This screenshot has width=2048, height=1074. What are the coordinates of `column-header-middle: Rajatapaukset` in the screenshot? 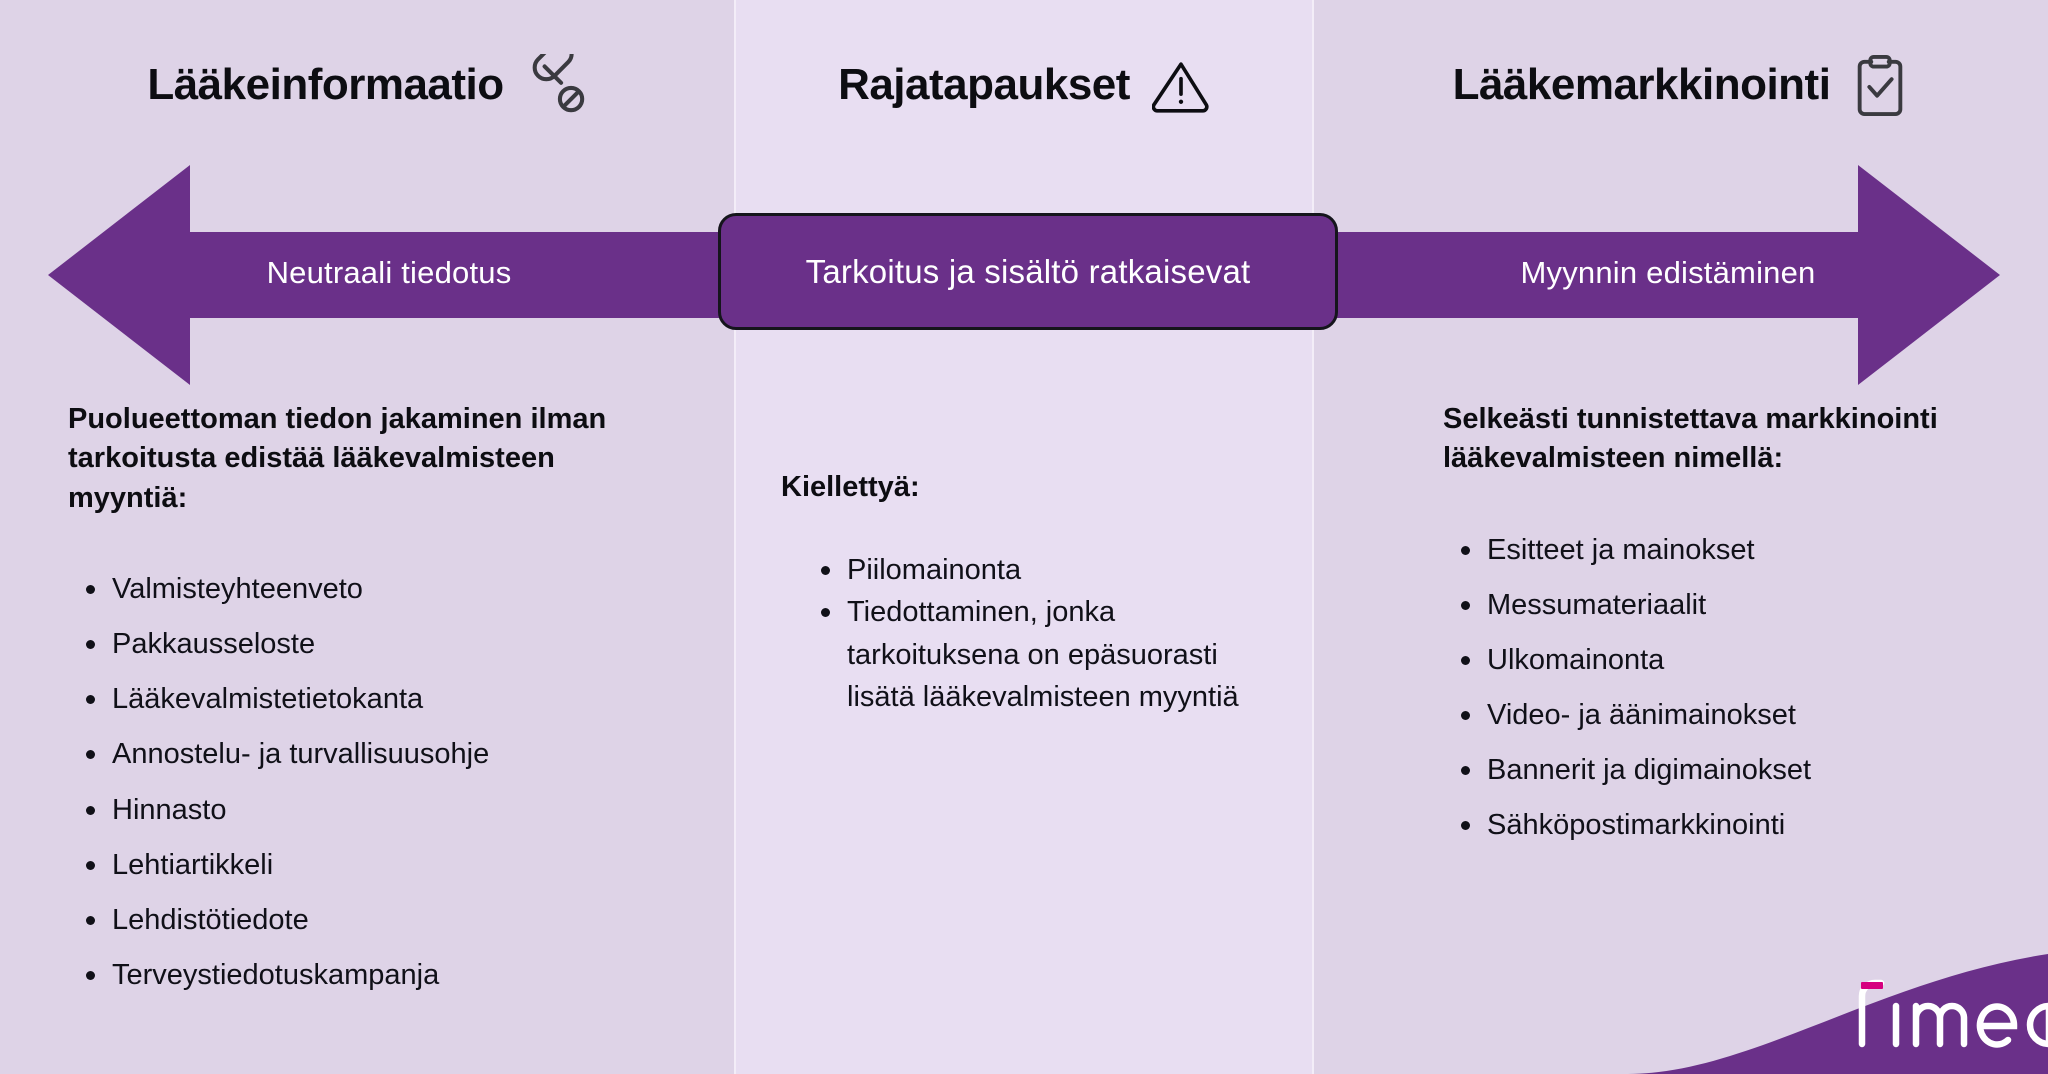 It's located at (1024, 85).